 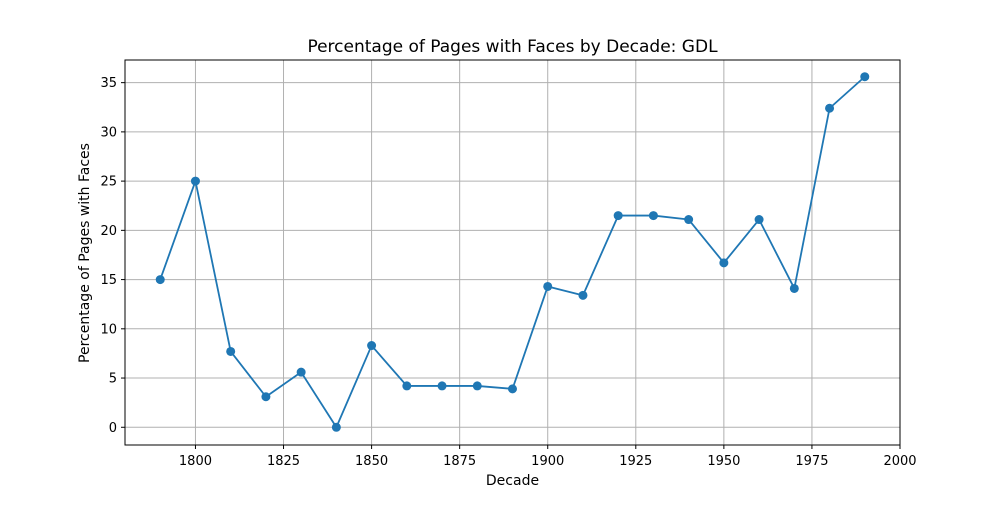 What do you see at coordinates (635, 461) in the screenshot?
I see `x-tick-label: 1925` at bounding box center [635, 461].